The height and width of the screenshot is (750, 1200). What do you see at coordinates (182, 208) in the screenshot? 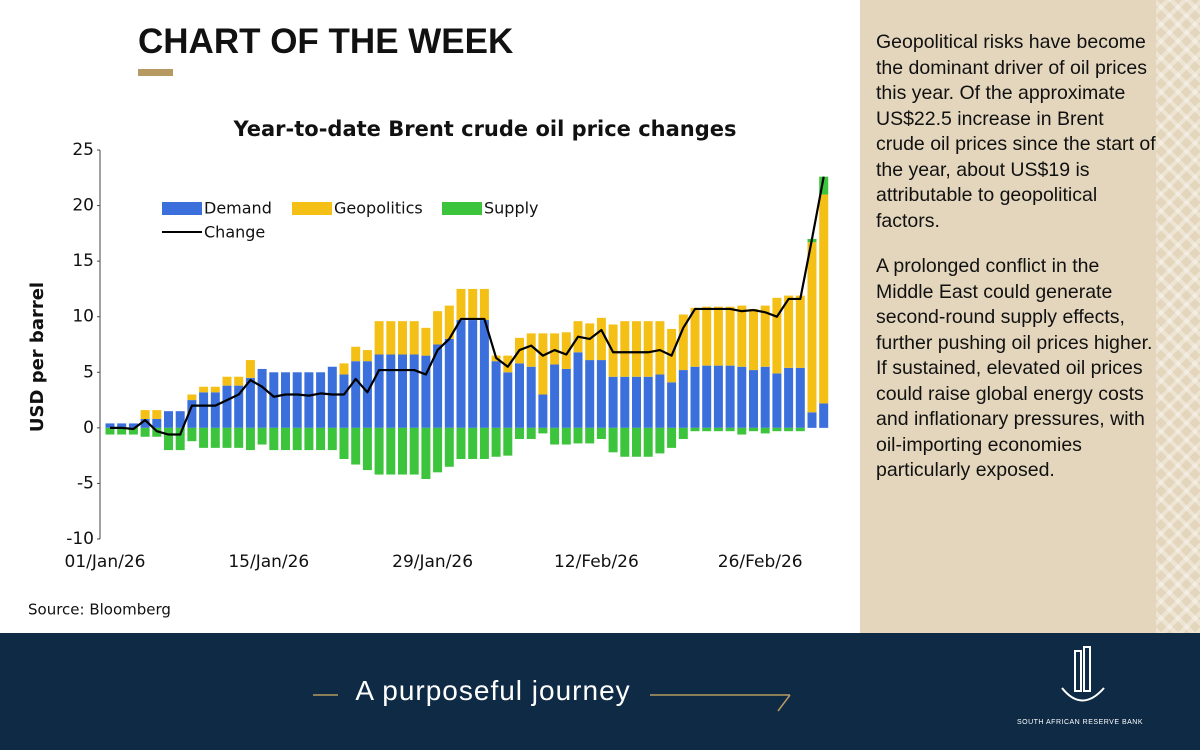
I see `legend-swatch` at bounding box center [182, 208].